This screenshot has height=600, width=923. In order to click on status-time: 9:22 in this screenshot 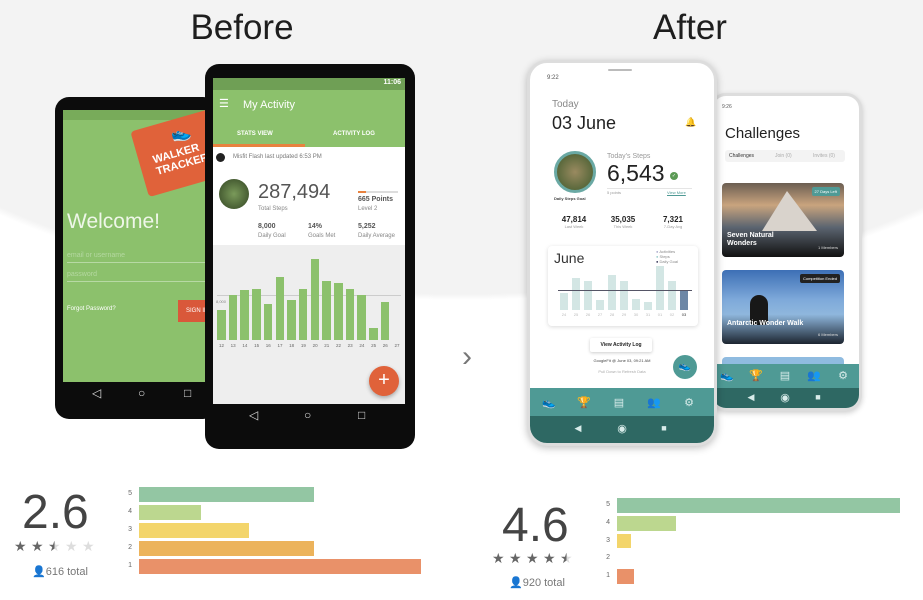, I will do `click(553, 78)`.